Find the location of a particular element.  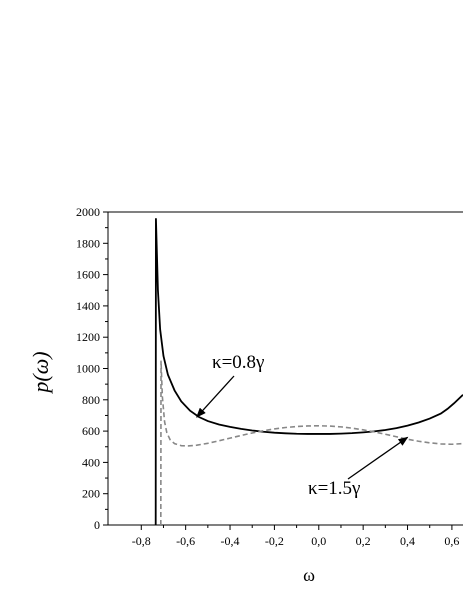

annotation-kappa-1-5: κ=1.5γ is located at coordinates (334, 488).